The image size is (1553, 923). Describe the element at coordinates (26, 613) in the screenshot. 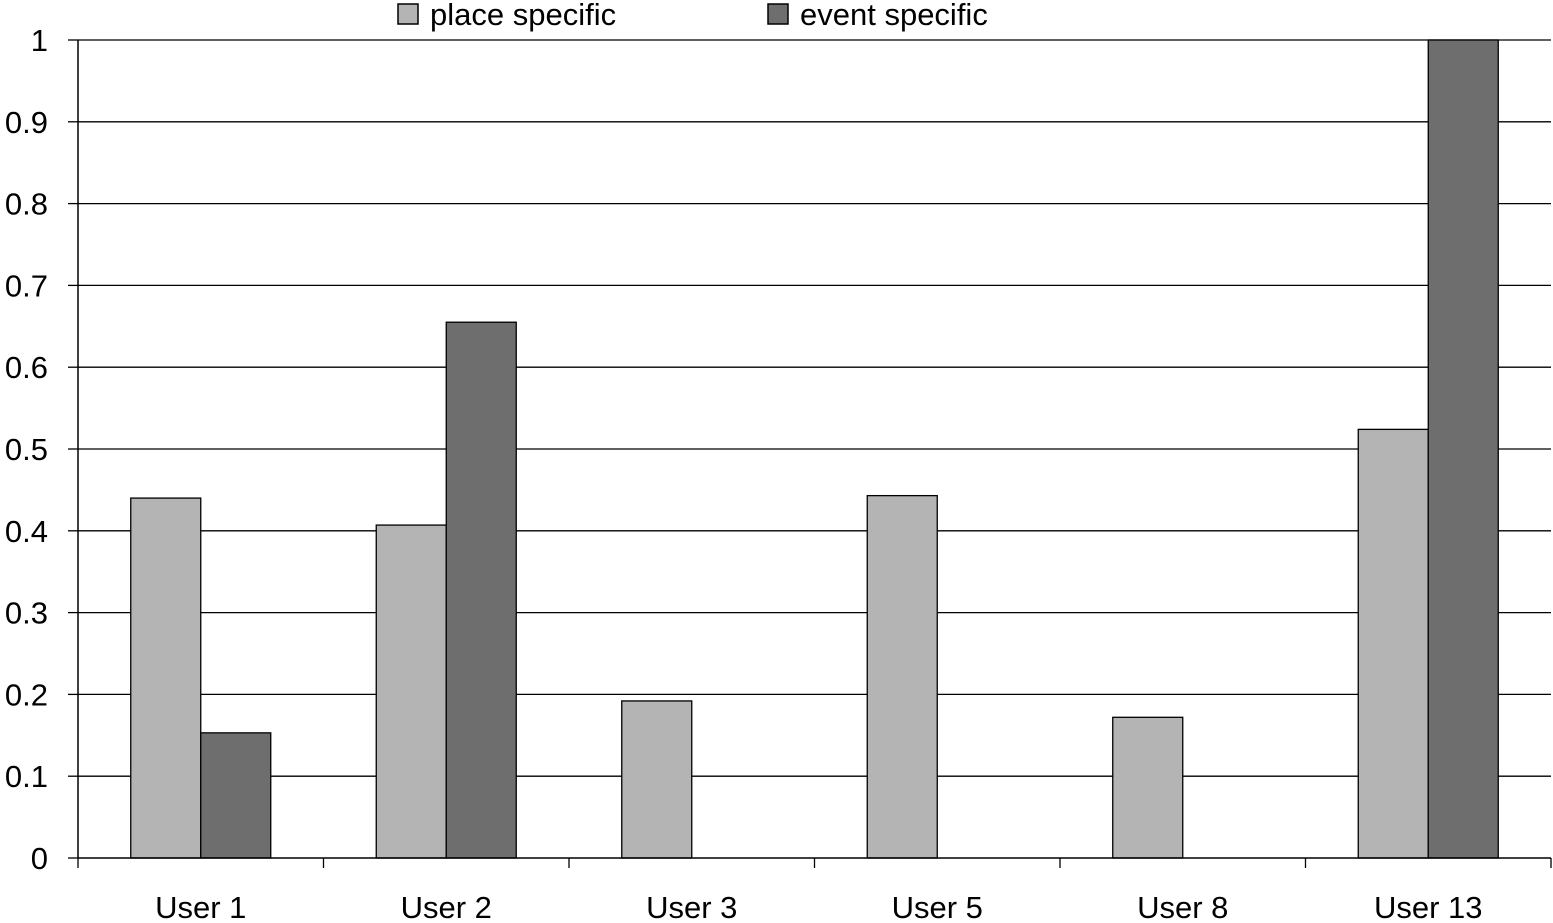

I see `y-tick-label: 0.3` at that location.